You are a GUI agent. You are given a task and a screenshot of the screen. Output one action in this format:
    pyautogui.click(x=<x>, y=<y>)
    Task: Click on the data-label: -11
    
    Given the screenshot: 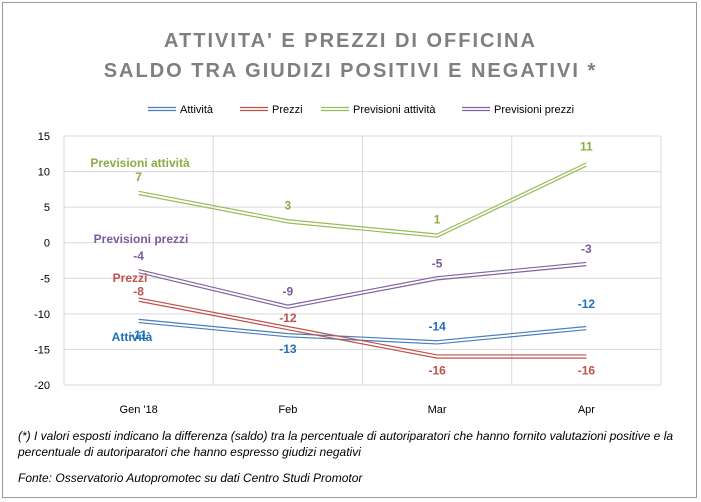 What is the action you would take?
    pyautogui.click(x=138, y=335)
    